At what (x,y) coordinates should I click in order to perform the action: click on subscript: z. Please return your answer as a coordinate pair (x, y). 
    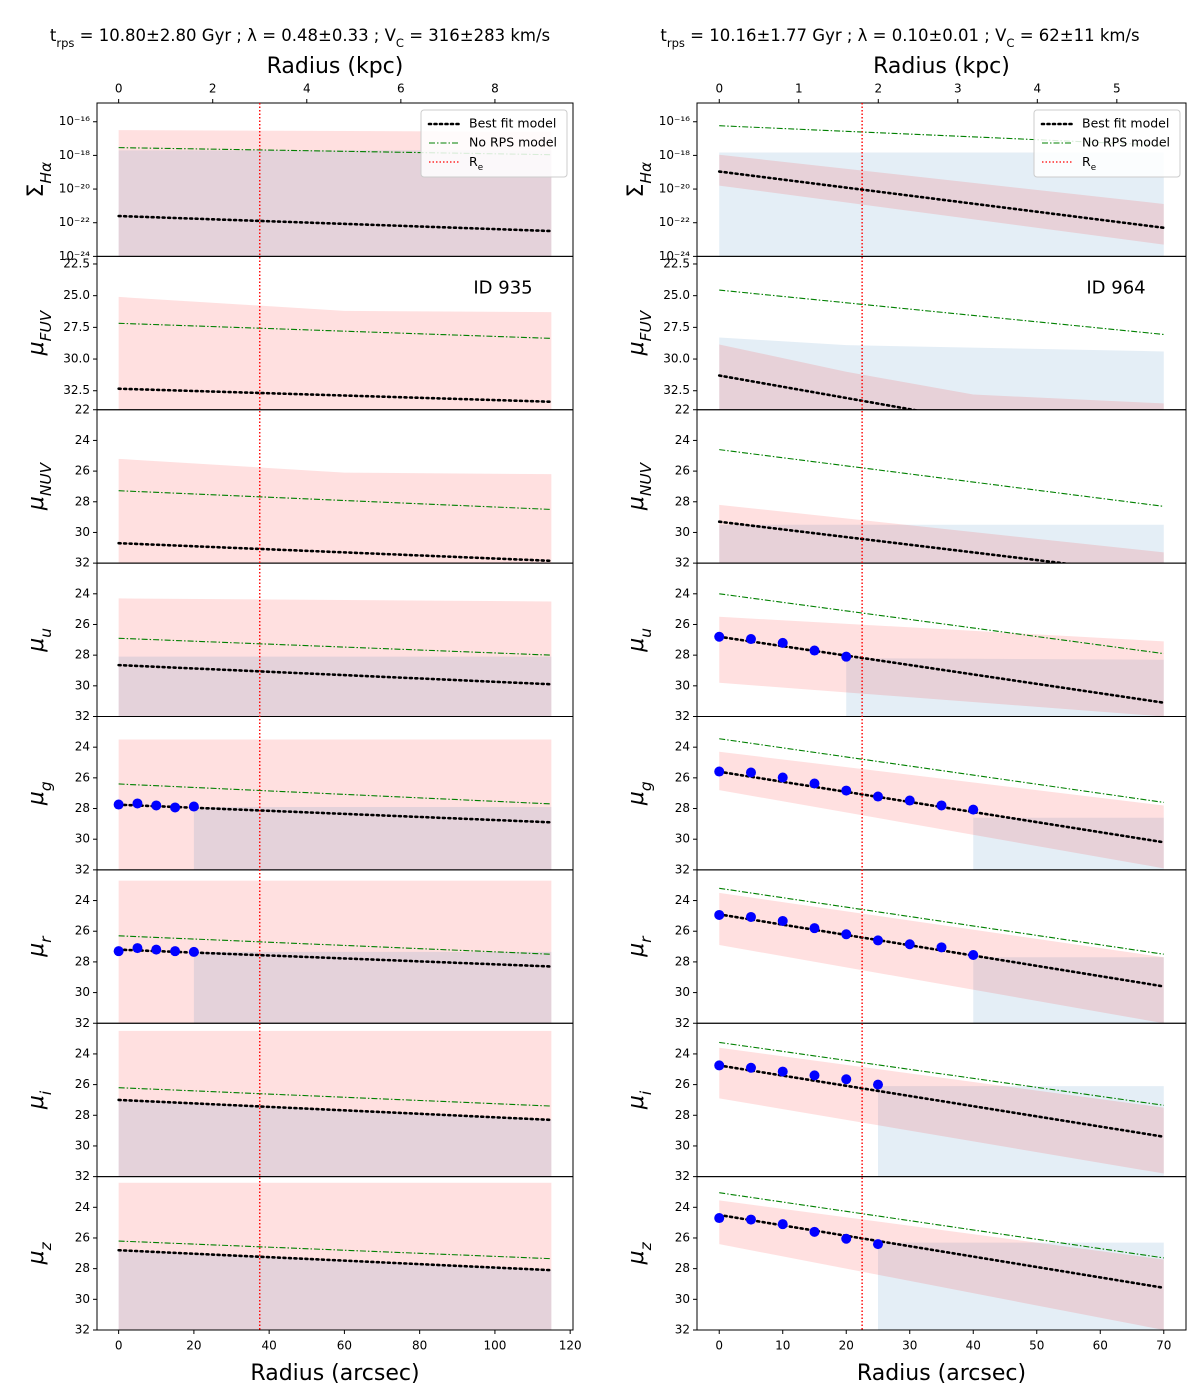
    Looking at the image, I should click on (646, 1246).